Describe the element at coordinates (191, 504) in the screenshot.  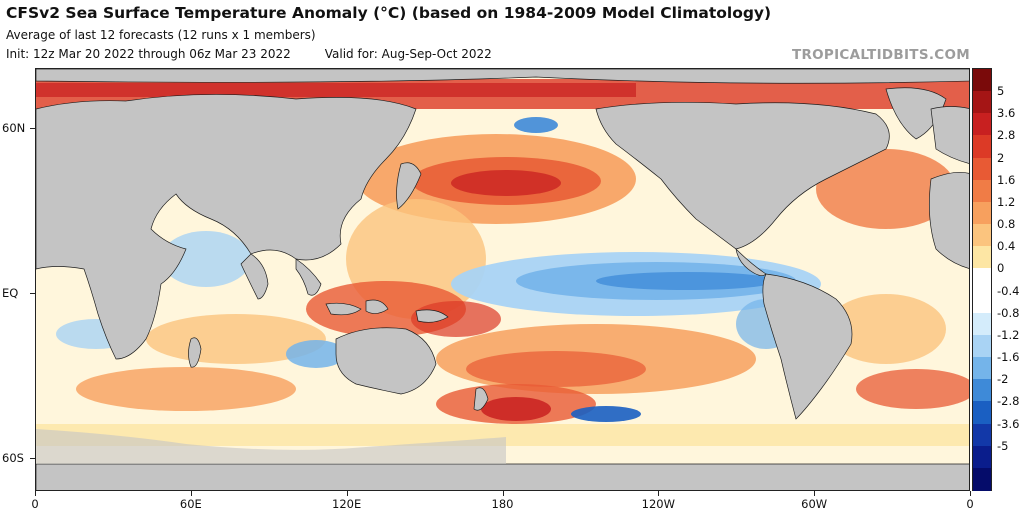
I see `lon-label: 60E` at that location.